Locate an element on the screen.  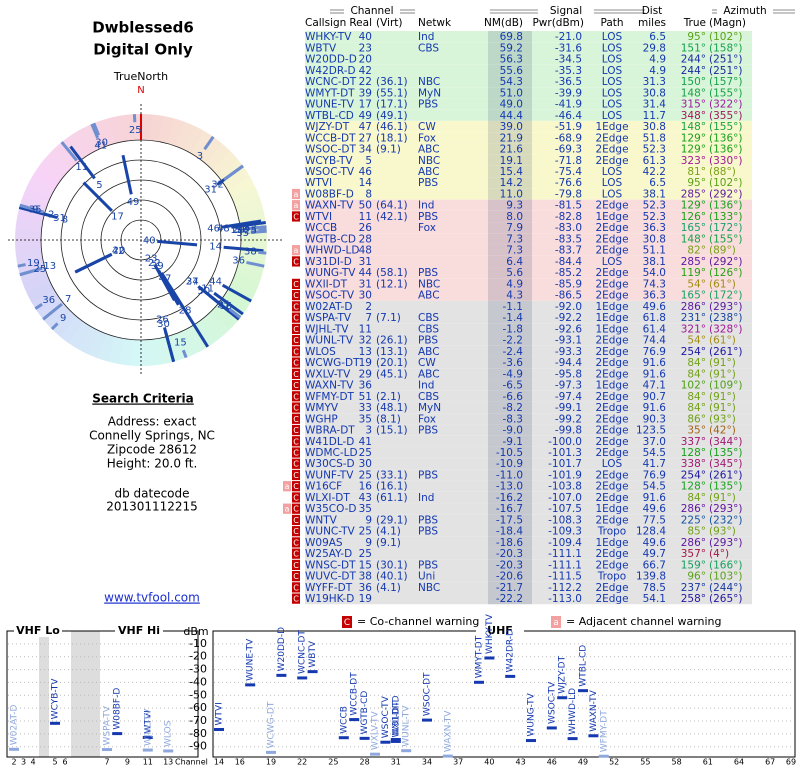
cell-v: (4.1) is located at coordinates (388, 532).